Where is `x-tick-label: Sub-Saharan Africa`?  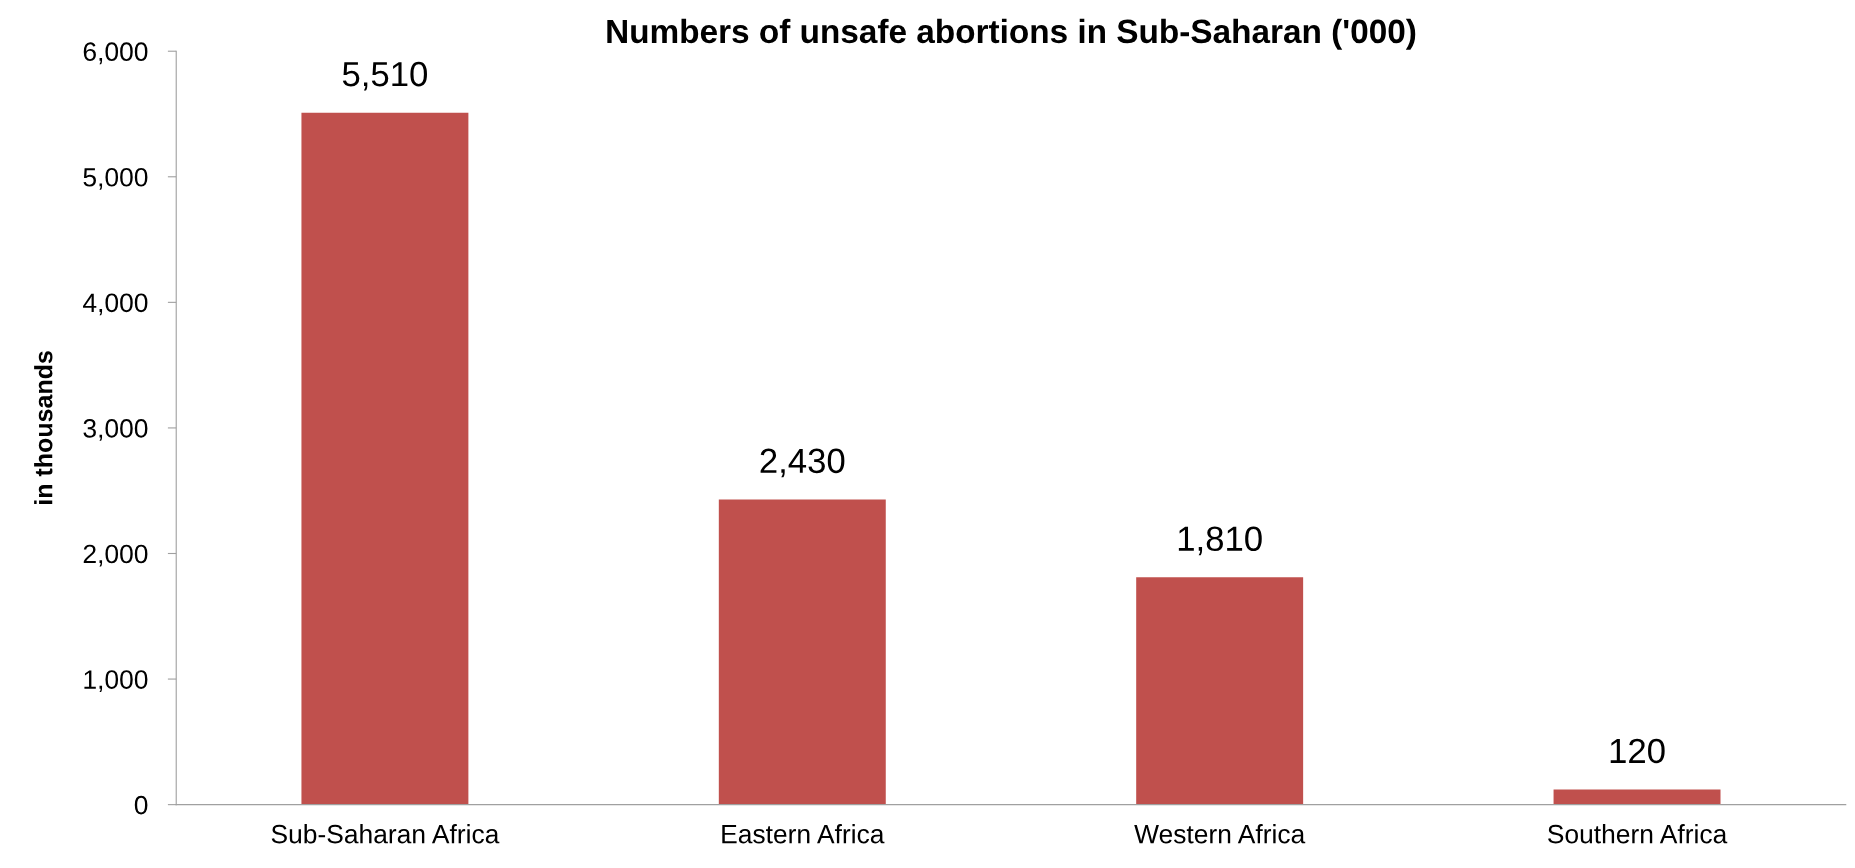
x-tick-label: Sub-Saharan Africa is located at coordinates (385, 834).